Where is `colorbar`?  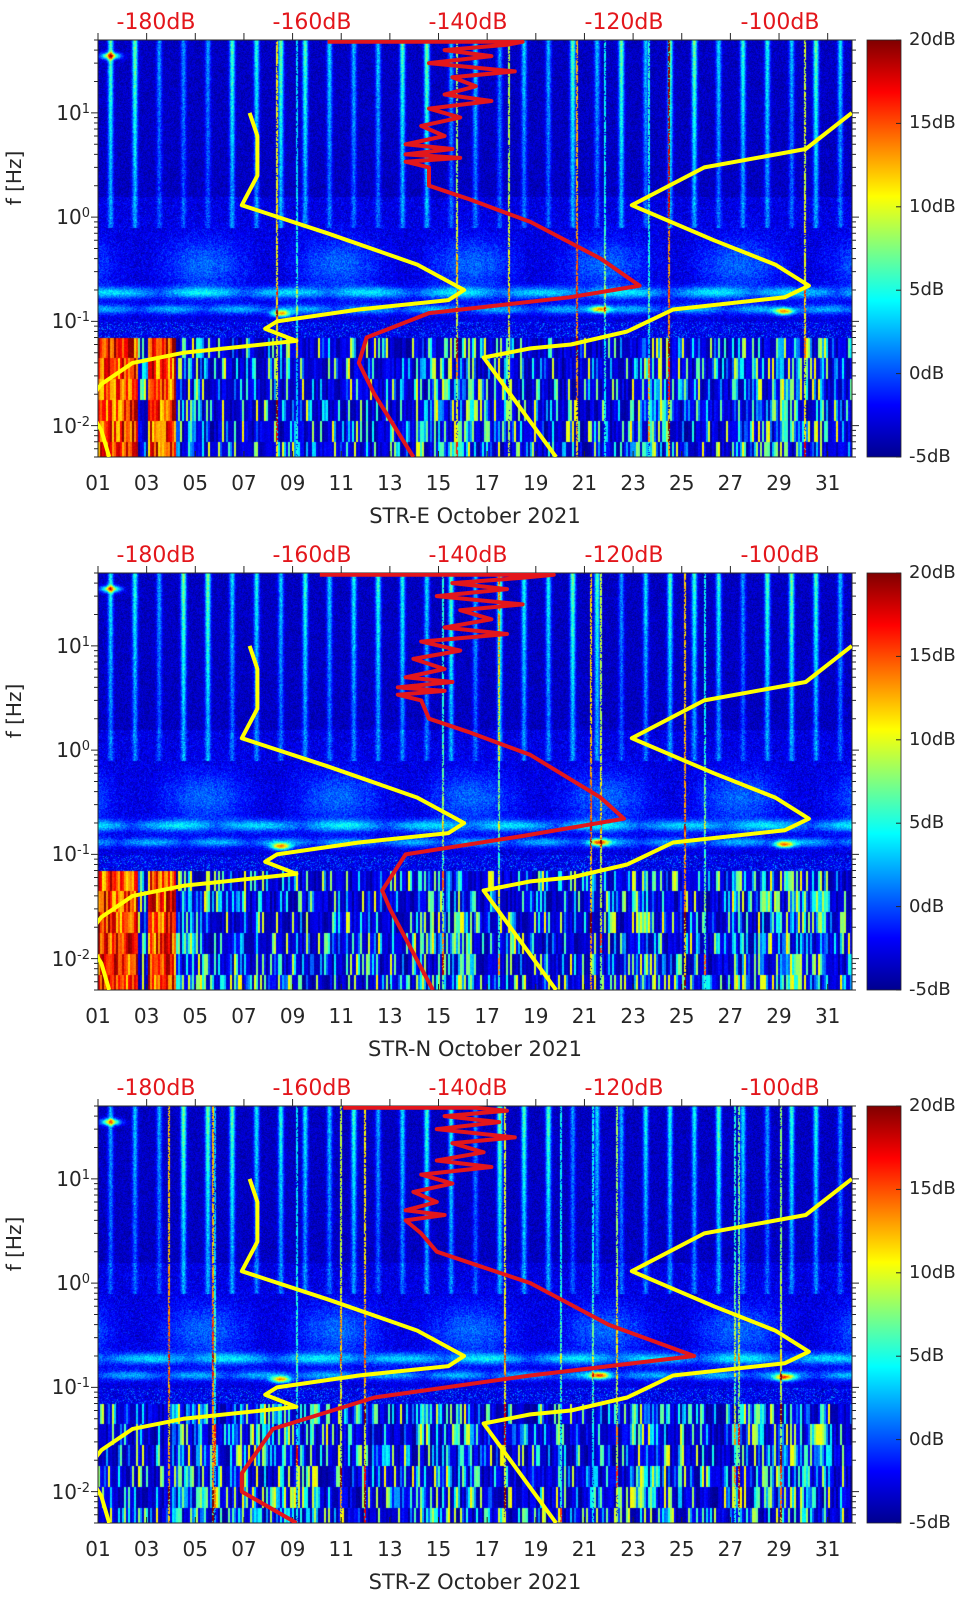 colorbar is located at coordinates (884, 248).